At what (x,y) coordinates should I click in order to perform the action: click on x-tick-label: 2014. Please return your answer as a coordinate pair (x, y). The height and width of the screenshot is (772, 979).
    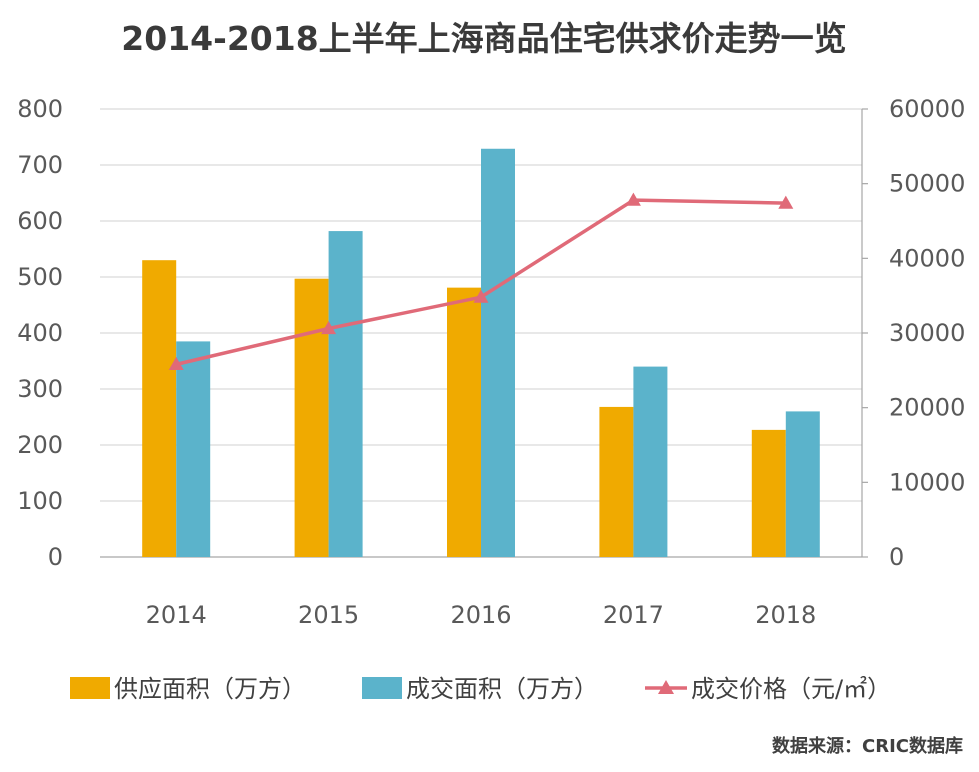
    Looking at the image, I should click on (176, 615).